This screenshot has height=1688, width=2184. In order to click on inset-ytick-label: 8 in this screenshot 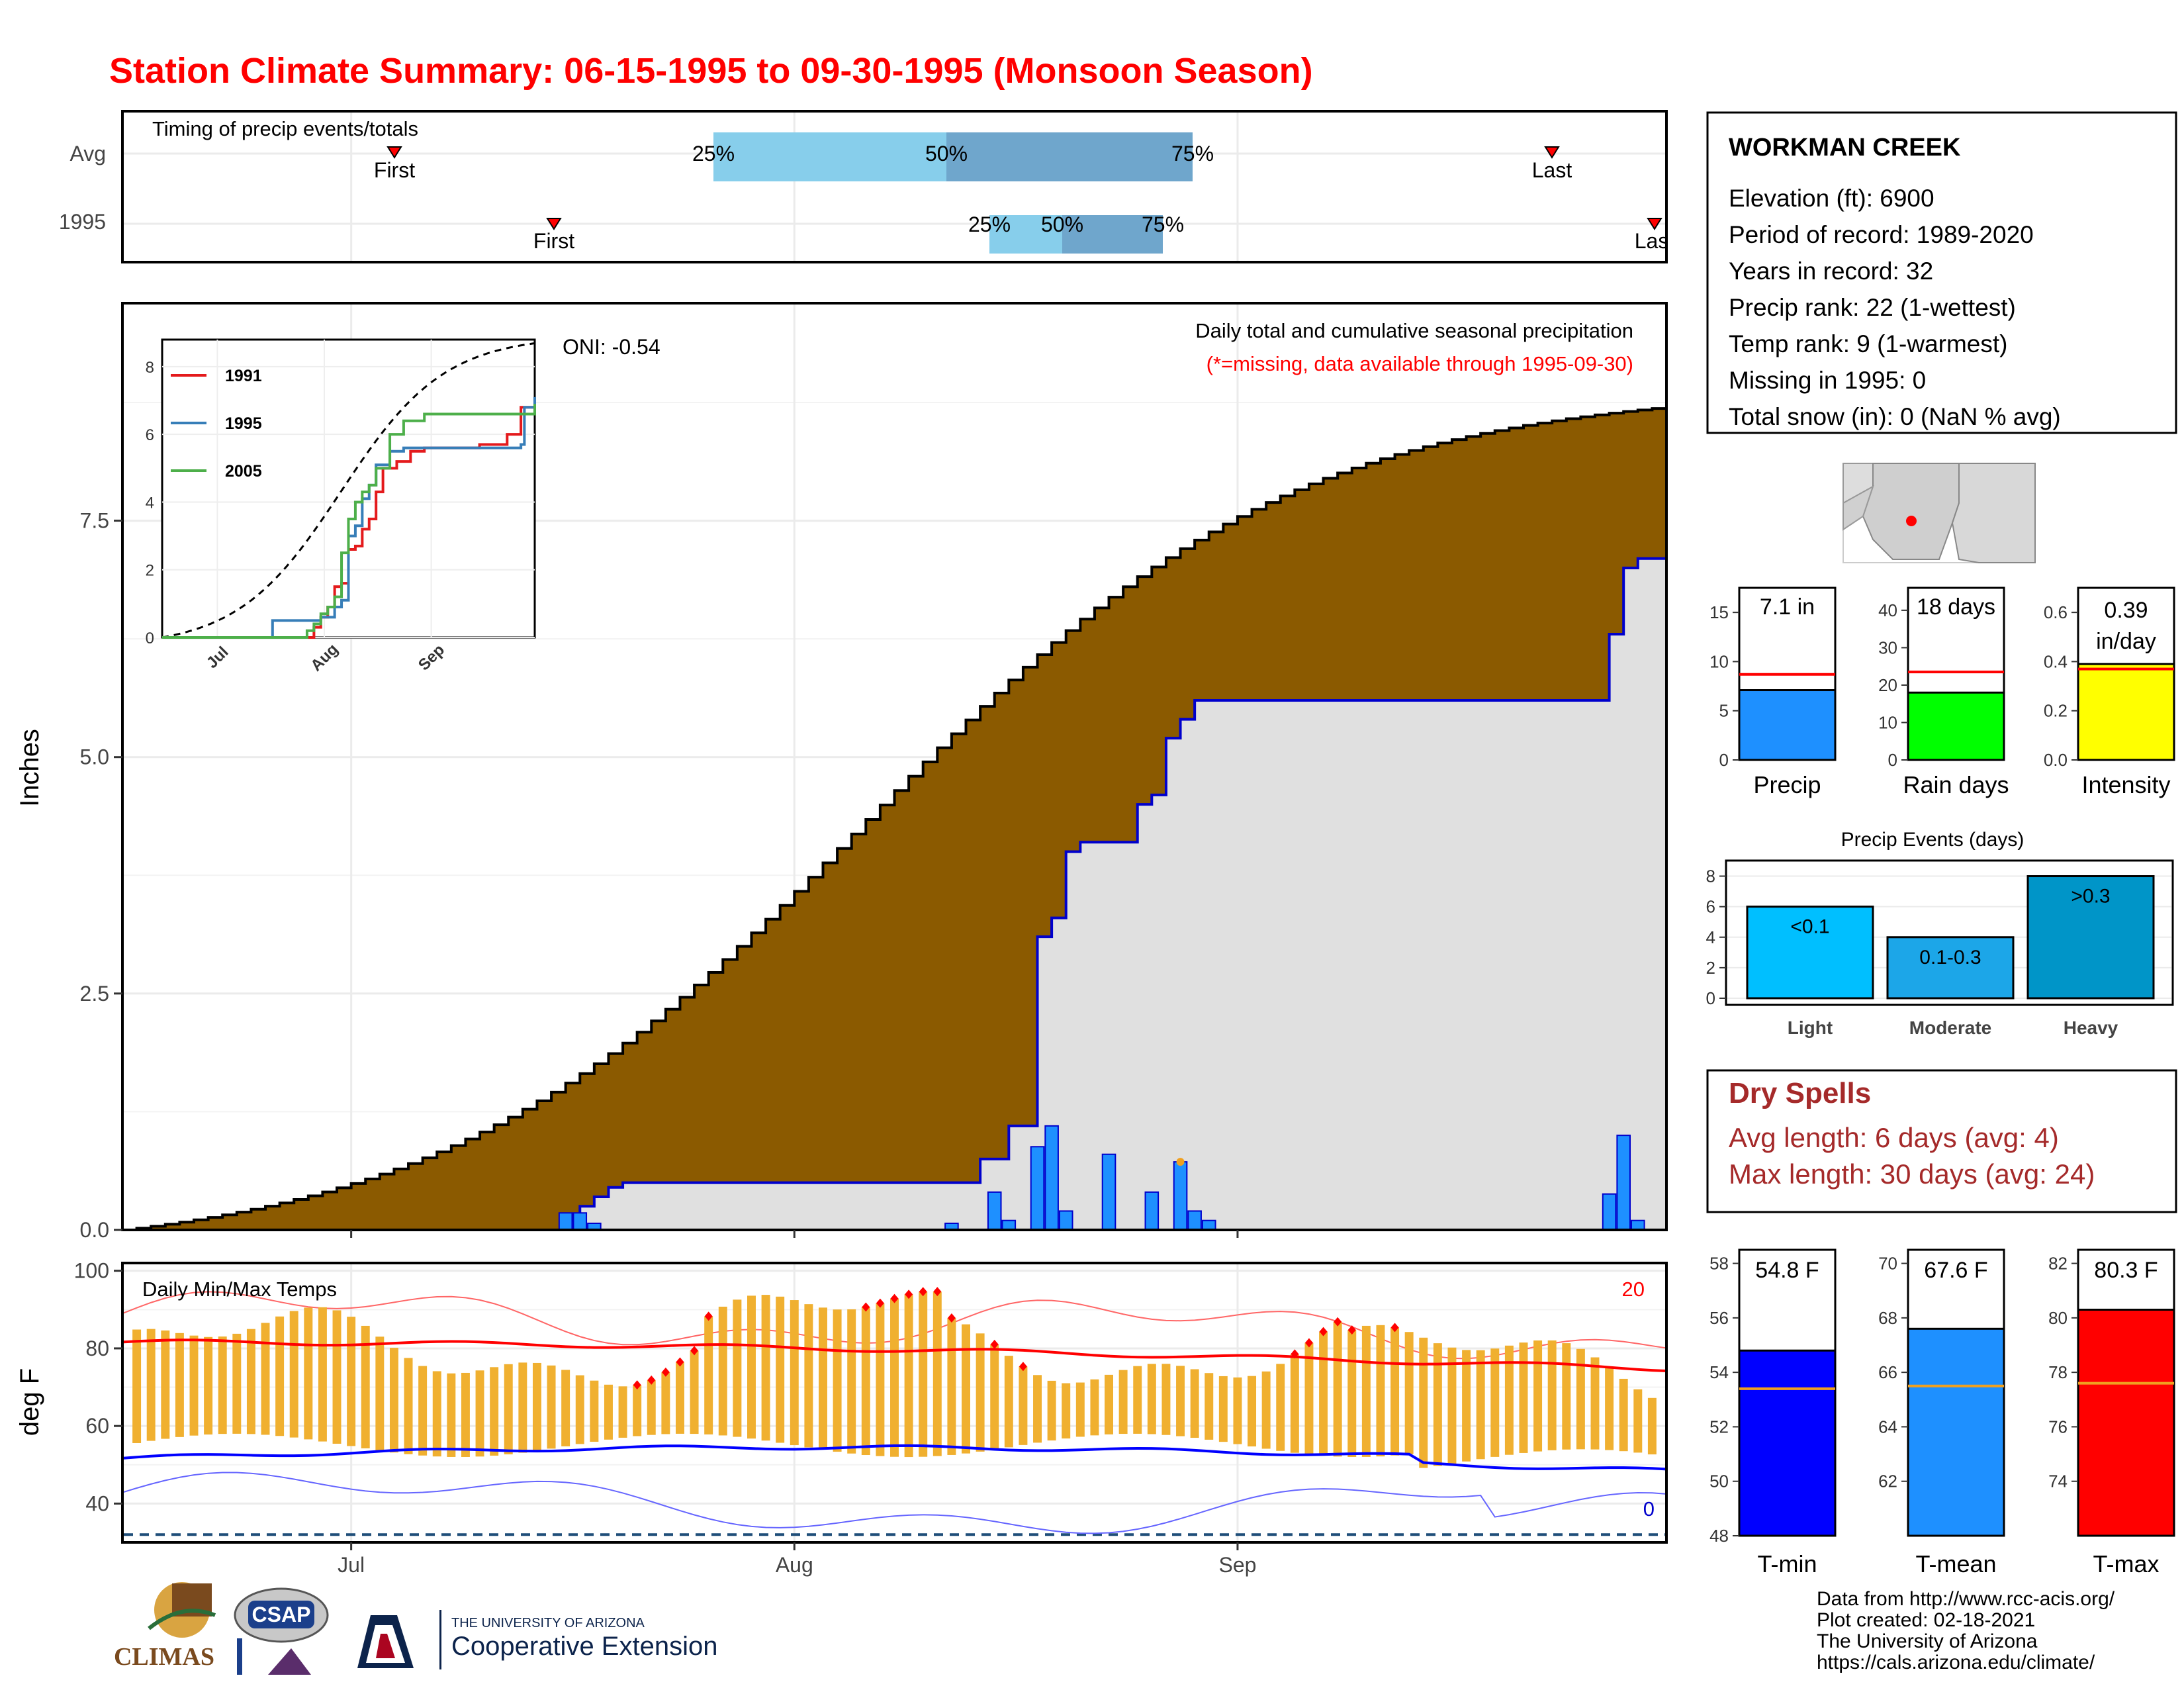, I will do `click(150, 368)`.